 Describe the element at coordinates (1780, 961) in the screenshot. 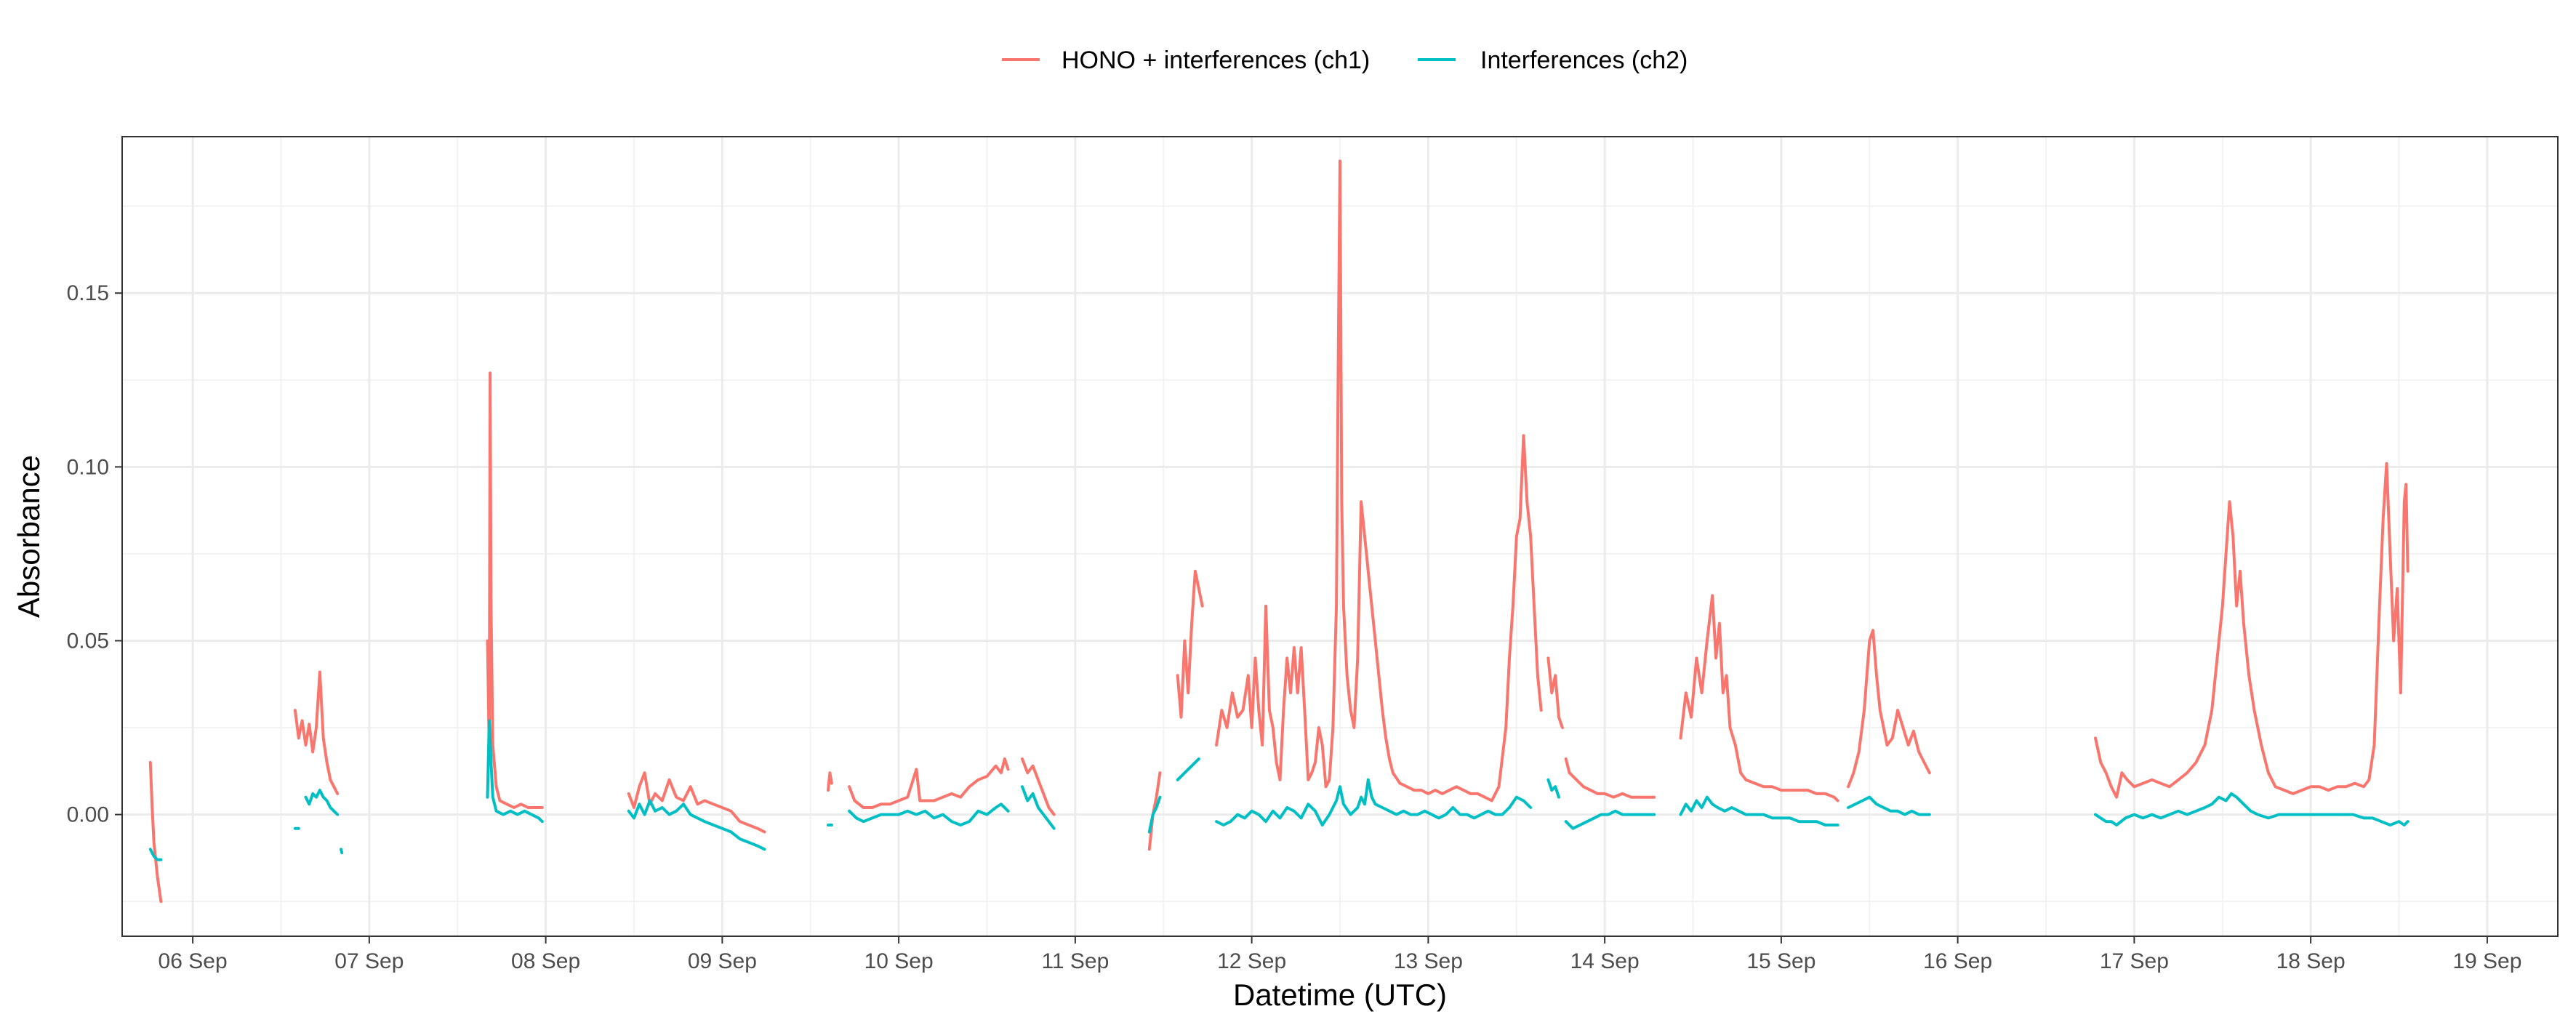

I see `x-tick-label: 15 Sep` at that location.